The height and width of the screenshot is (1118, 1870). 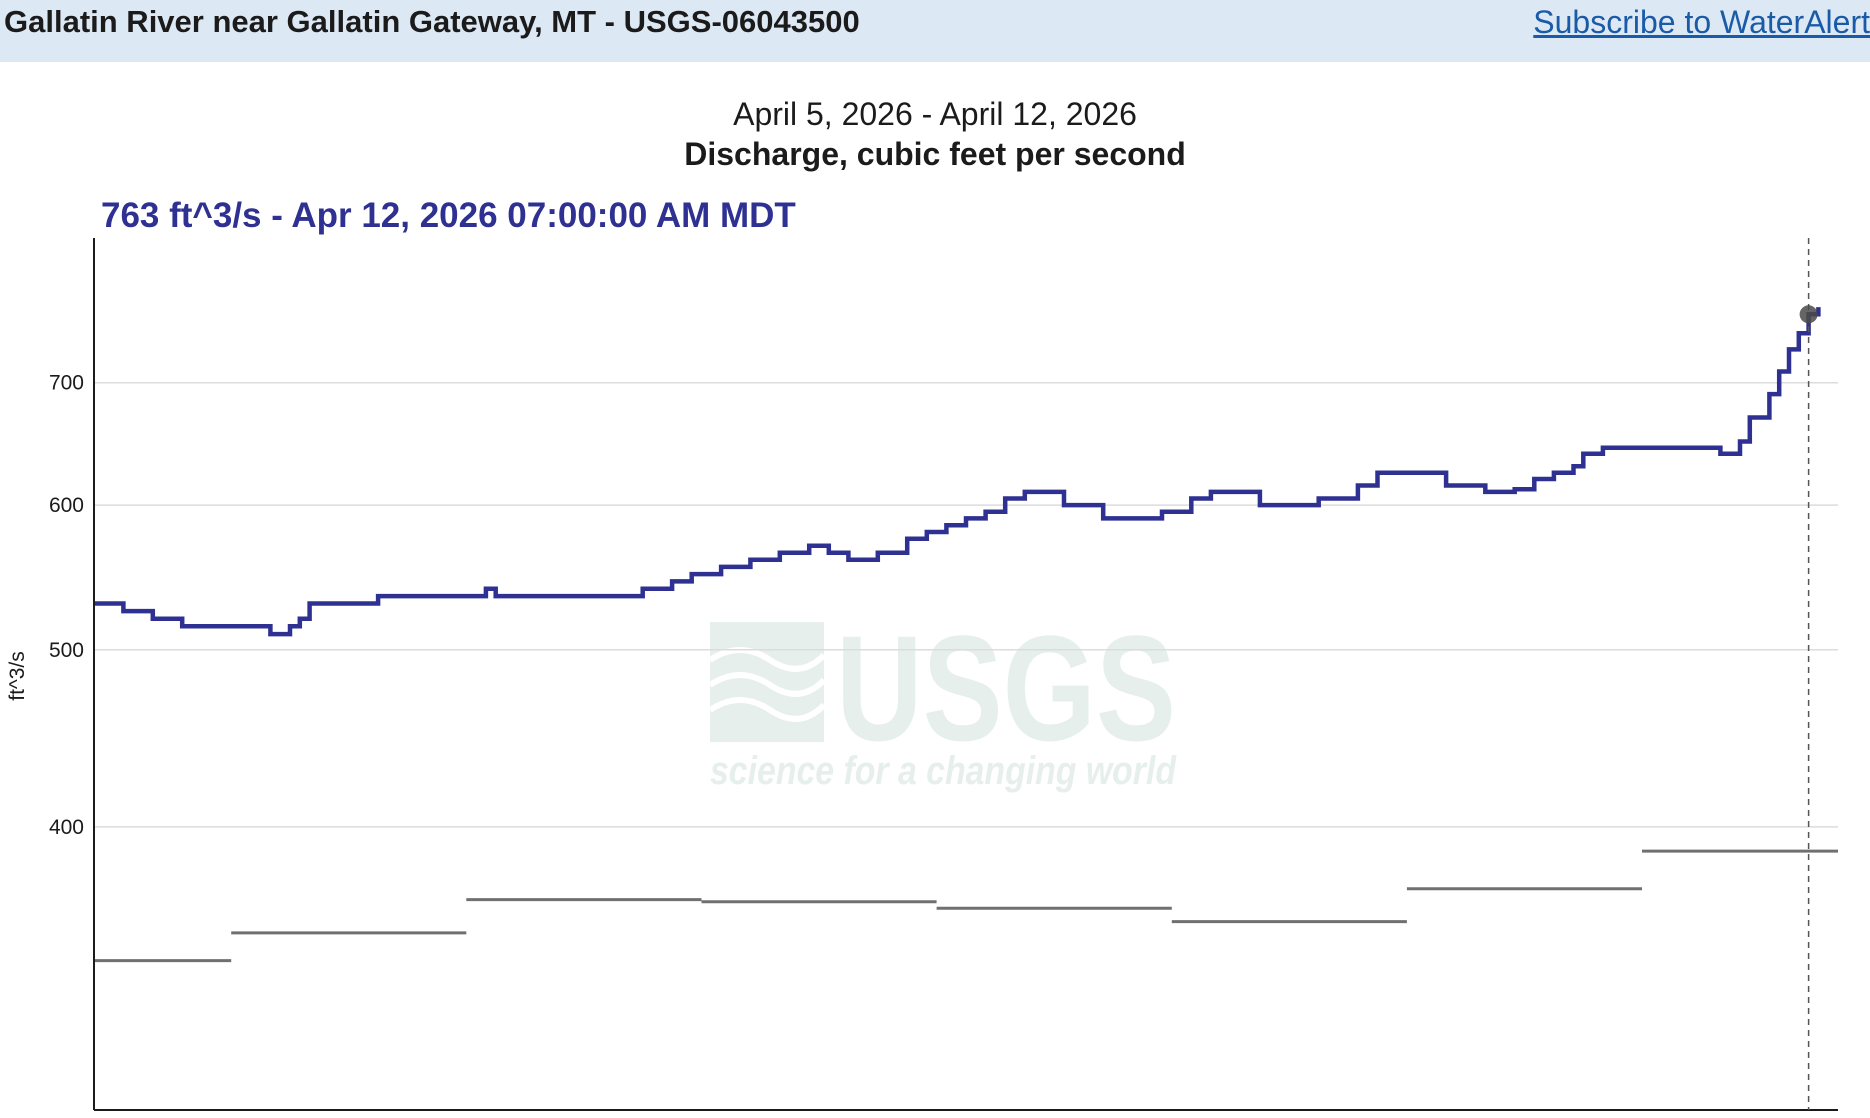 What do you see at coordinates (935, 154) in the screenshot?
I see `chart-title: Discharge, cubic feet per second` at bounding box center [935, 154].